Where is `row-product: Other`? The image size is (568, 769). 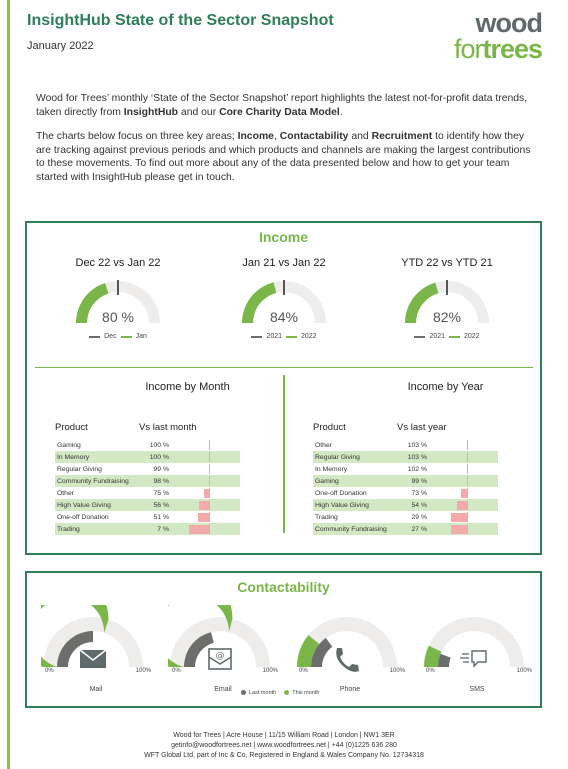 row-product: Other is located at coordinates (65, 493).